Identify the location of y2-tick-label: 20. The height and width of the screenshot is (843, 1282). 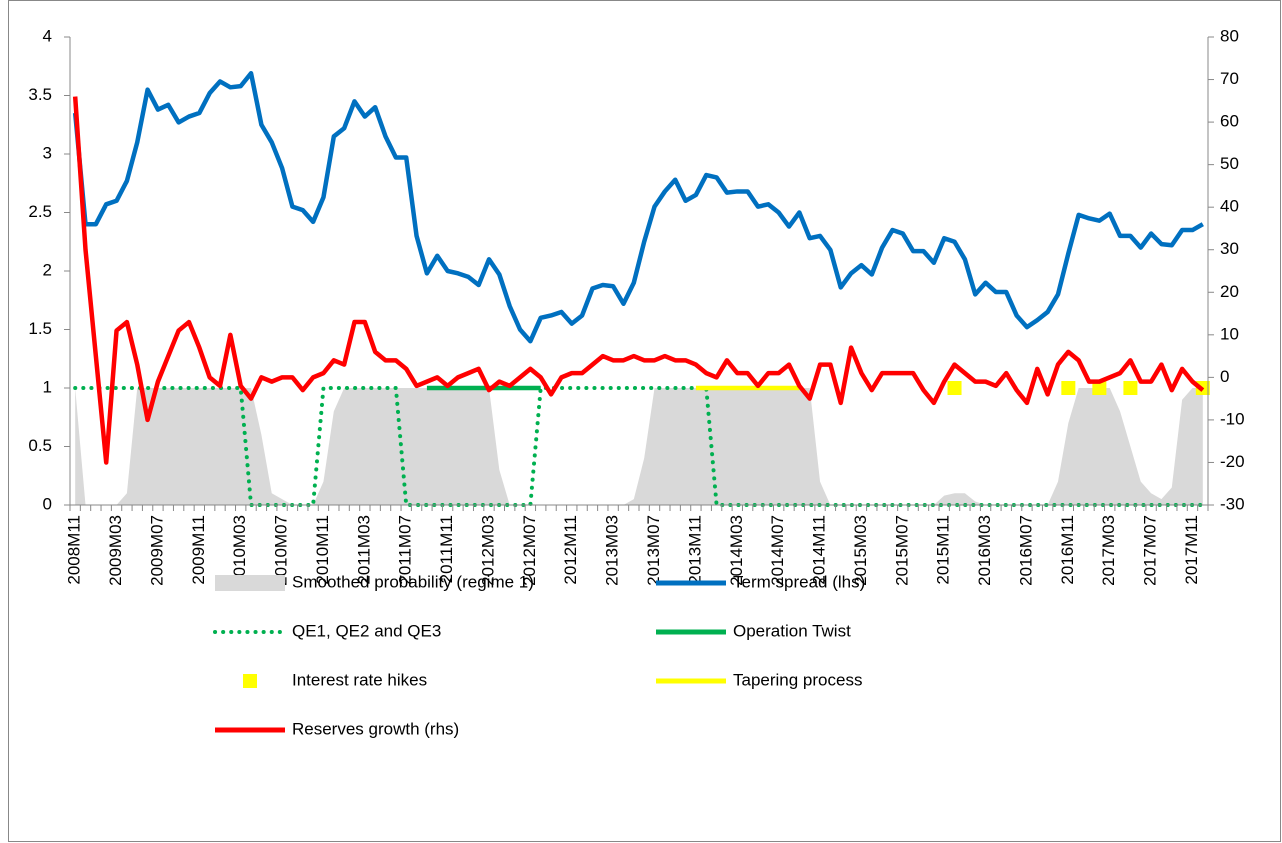
(1229, 291).